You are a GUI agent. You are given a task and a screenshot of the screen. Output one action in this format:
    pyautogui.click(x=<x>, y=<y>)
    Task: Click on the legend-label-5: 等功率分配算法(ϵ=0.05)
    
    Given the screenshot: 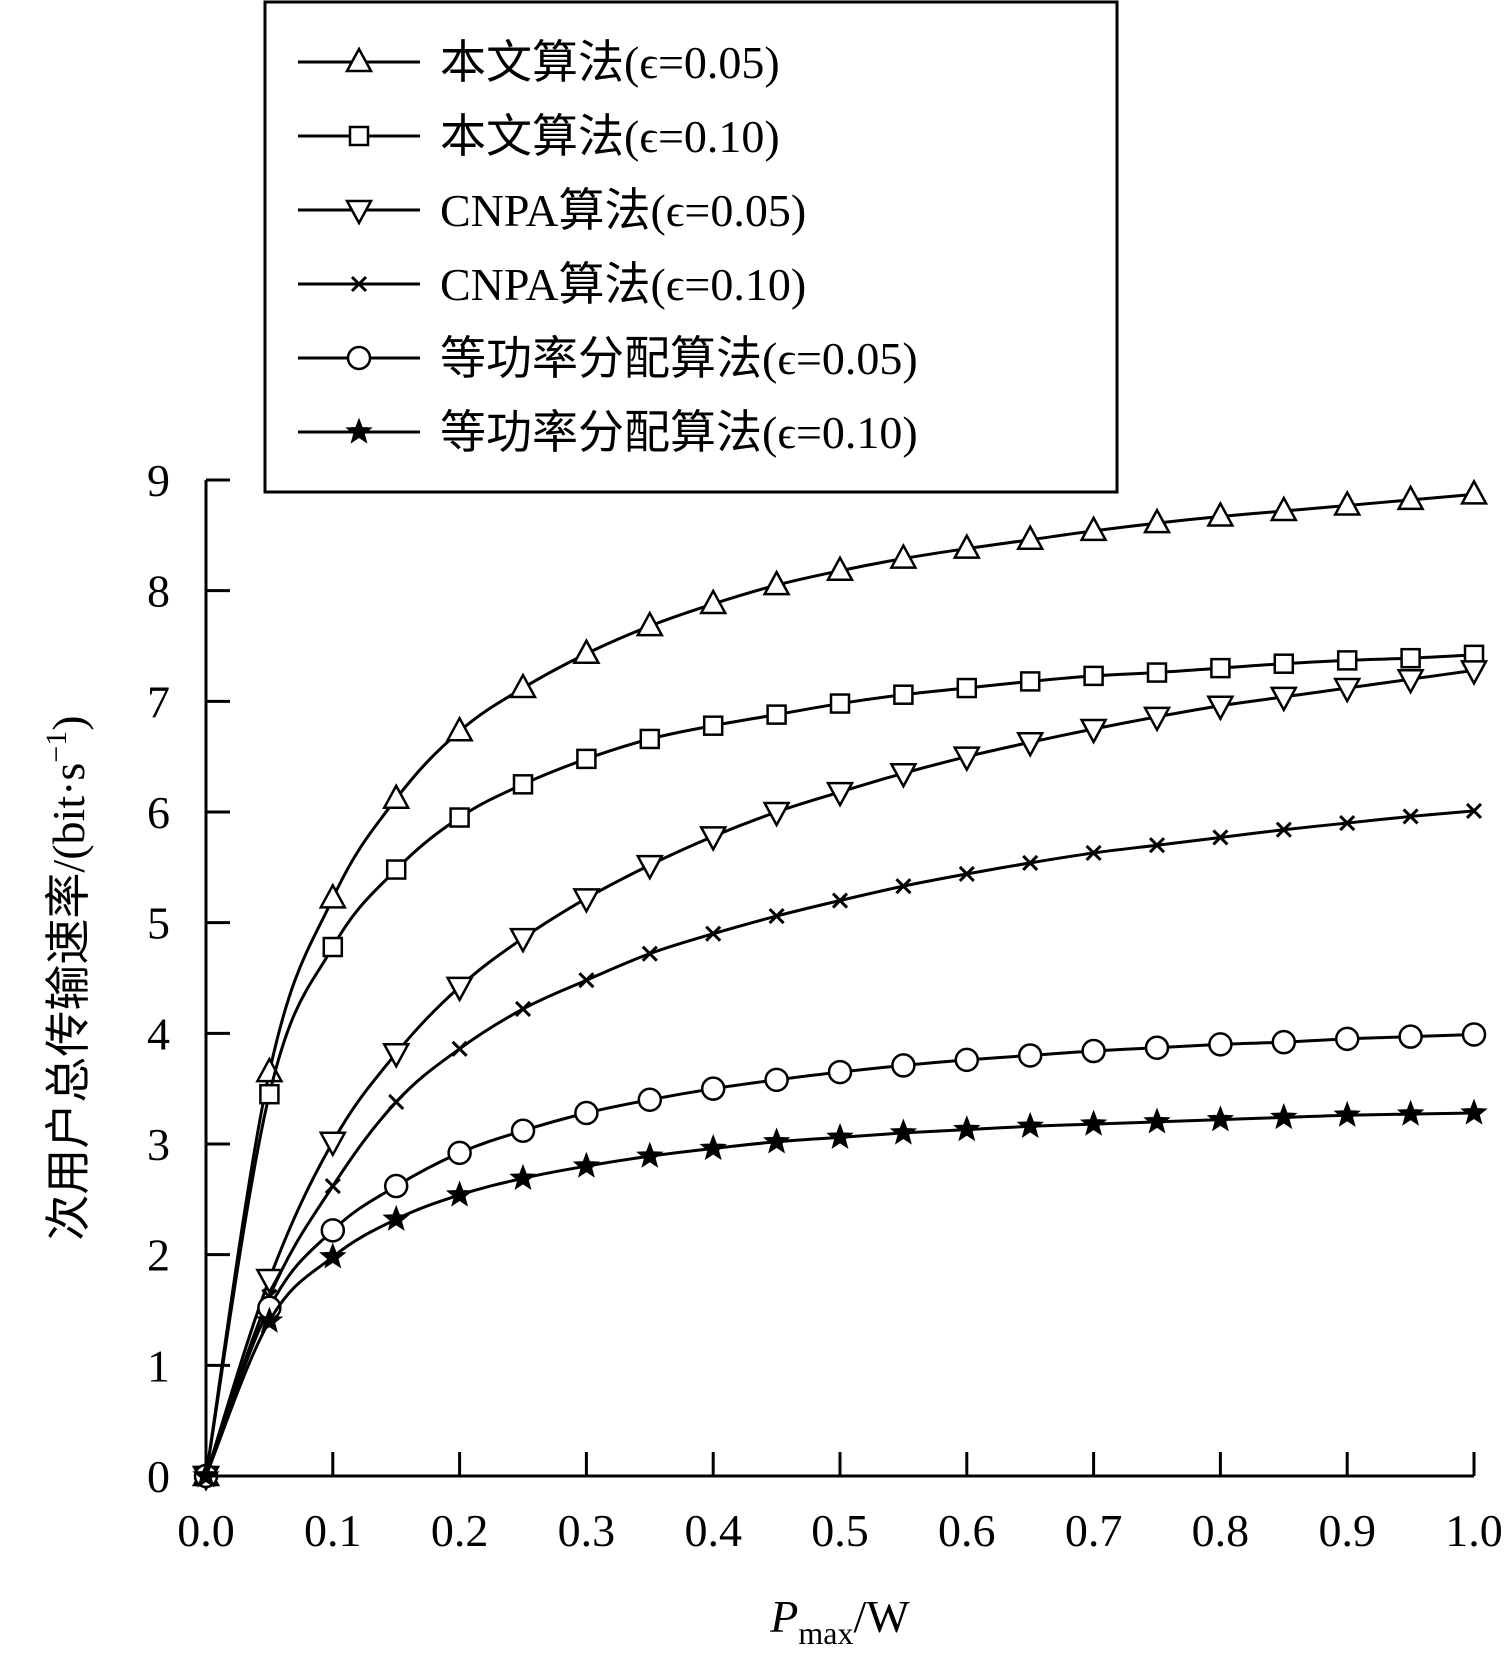 What is the action you would take?
    pyautogui.click(x=679, y=358)
    